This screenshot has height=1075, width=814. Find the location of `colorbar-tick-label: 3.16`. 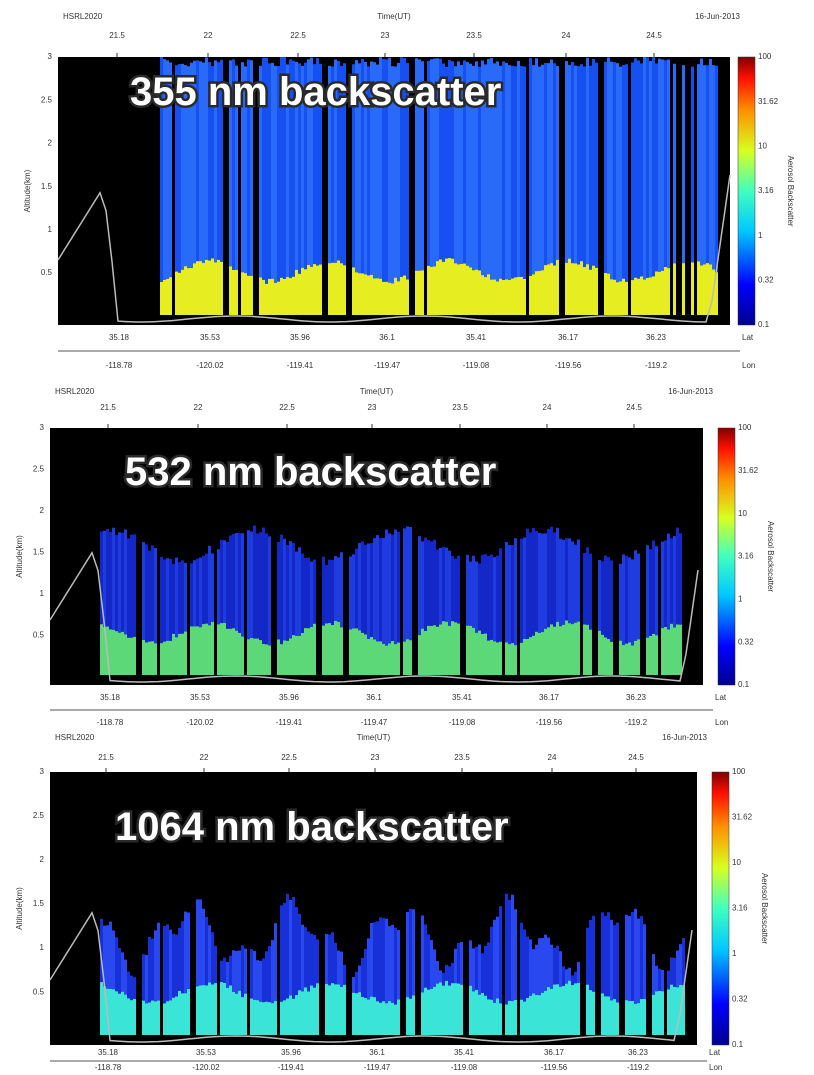

colorbar-tick-label: 3.16 is located at coordinates (740, 908).